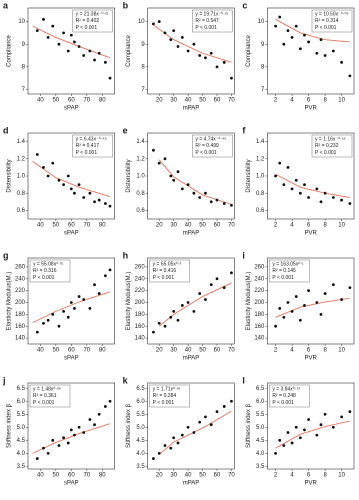 This screenshot has width=359, height=500. Describe the element at coordinates (140, 315) in the screenshot. I see `y-tick-label: 180` at that location.